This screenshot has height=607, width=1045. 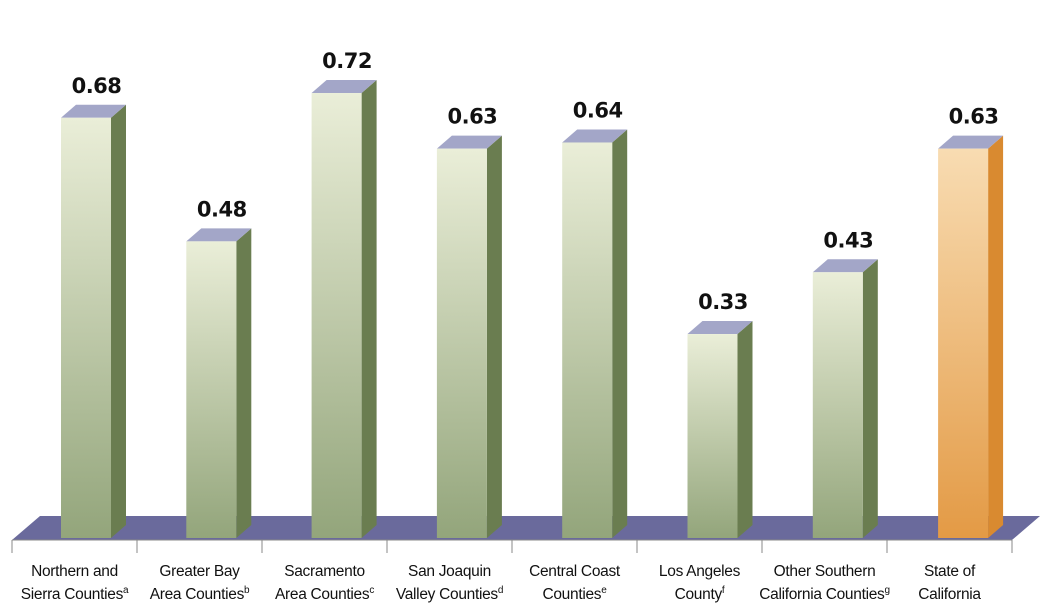 I want to click on category-label-line1: Los Angeles, so click(x=700, y=571).